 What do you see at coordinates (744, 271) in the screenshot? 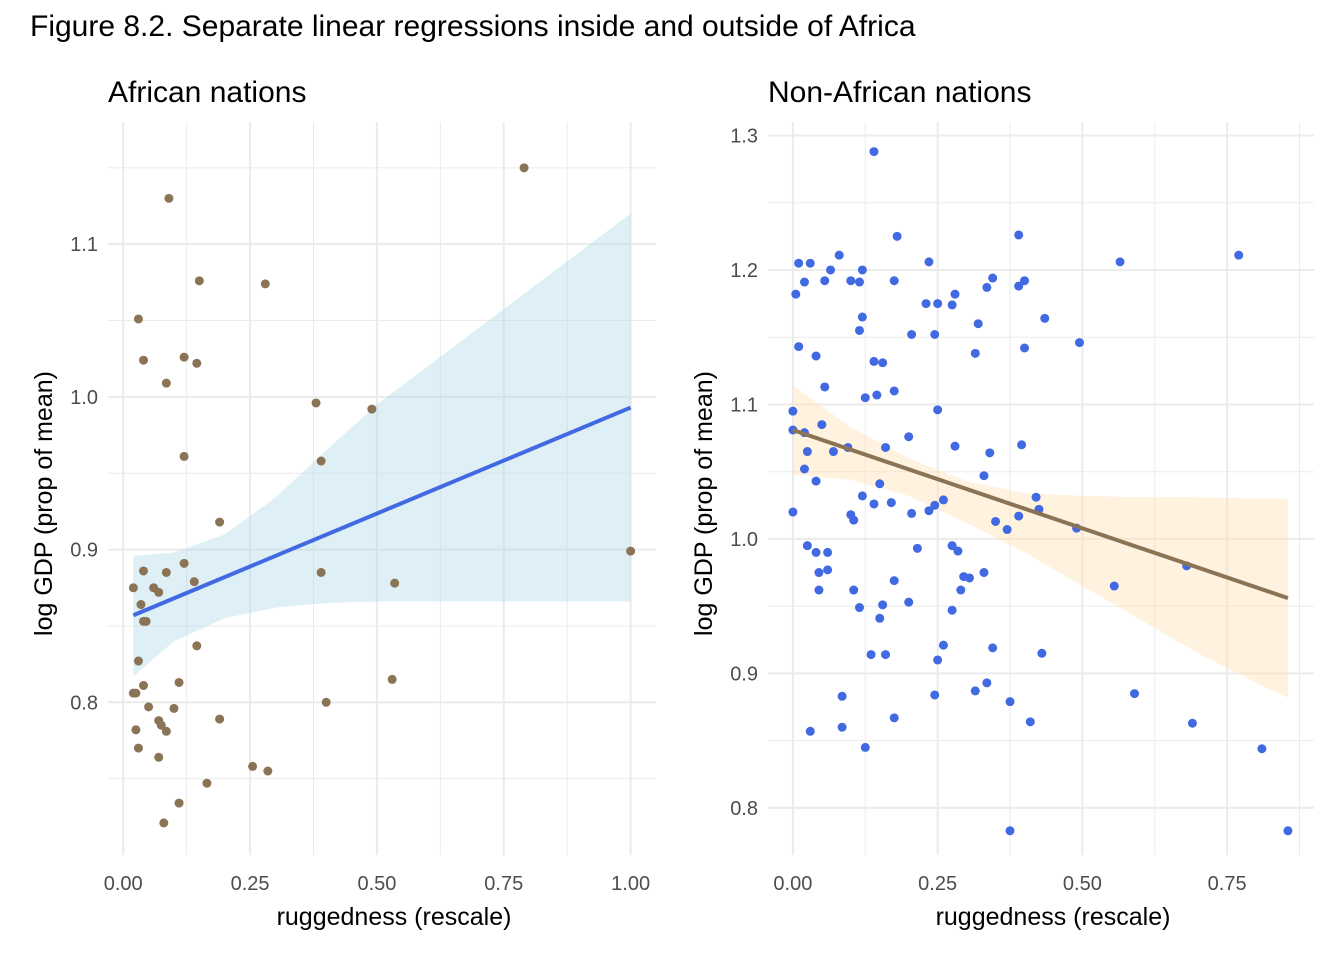
I see `y-tick-label: 1.2` at bounding box center [744, 271].